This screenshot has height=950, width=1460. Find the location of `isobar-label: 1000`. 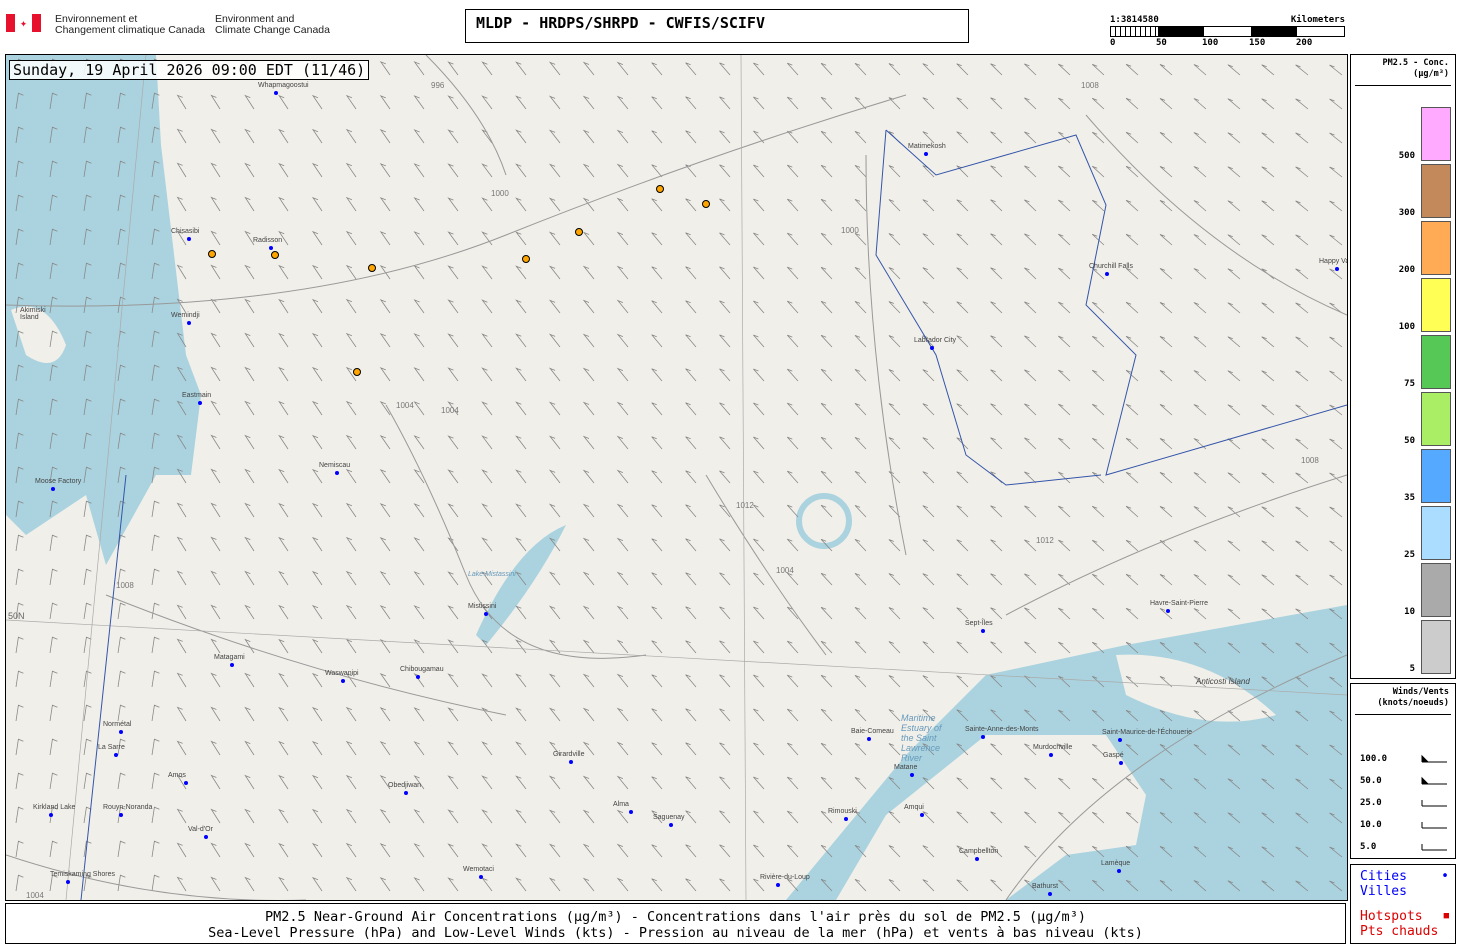

isobar-label: 1000 is located at coordinates (850, 230).